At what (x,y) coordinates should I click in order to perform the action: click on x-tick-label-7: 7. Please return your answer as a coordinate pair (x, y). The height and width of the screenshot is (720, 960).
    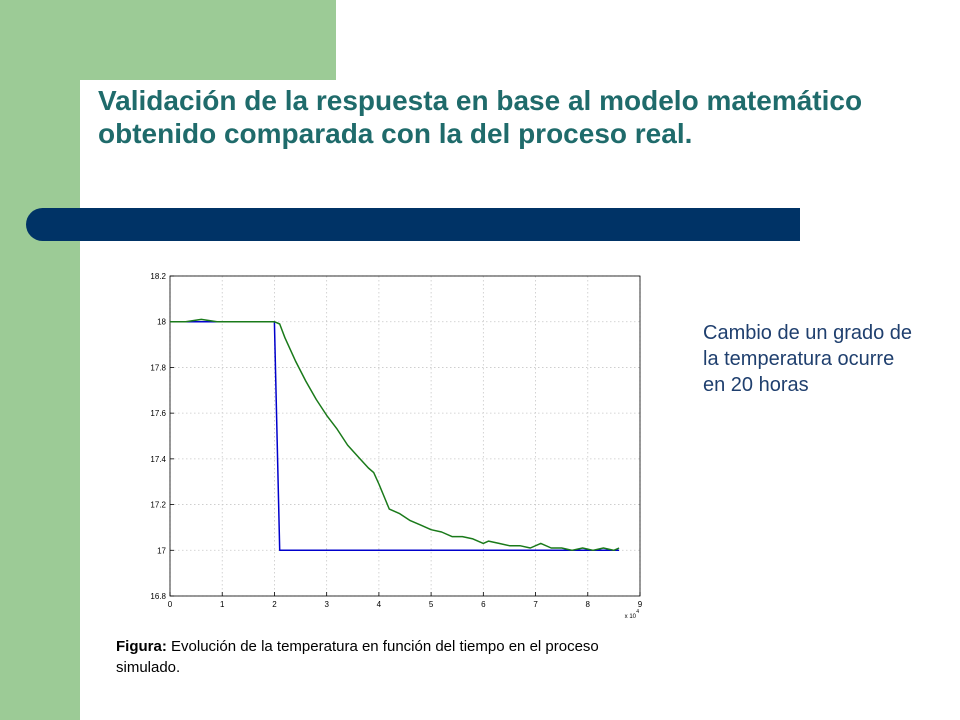
    Looking at the image, I should click on (535, 604).